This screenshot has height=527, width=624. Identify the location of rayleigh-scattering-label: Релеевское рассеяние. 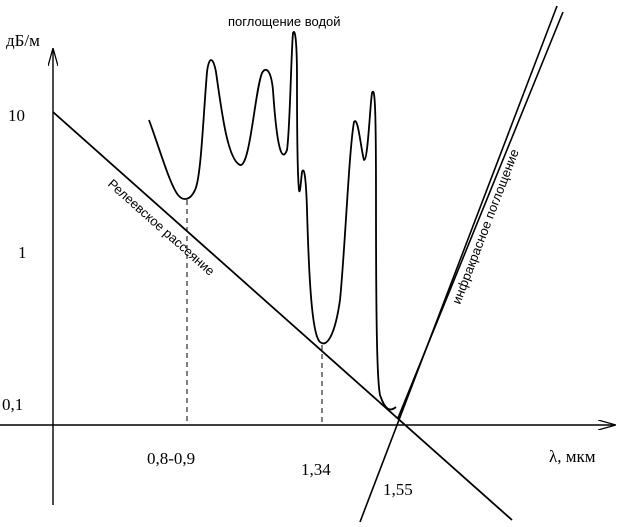
(161, 227).